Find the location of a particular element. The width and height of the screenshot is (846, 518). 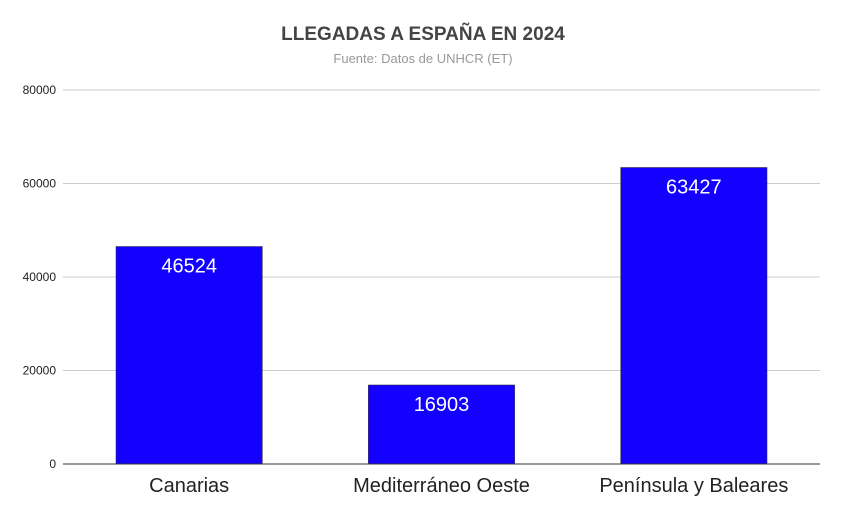

bar-value-label: 16903 is located at coordinates (442, 405).